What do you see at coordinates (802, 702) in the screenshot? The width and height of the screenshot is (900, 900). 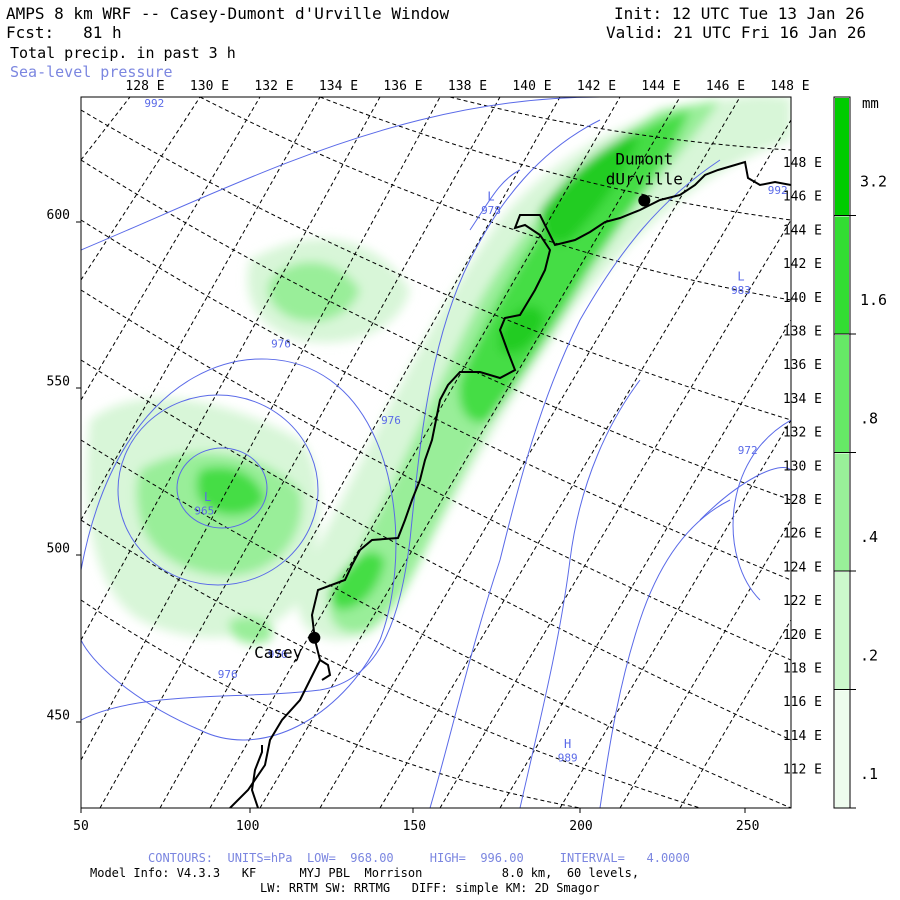 I see `longitude-label-right: 116 E` at bounding box center [802, 702].